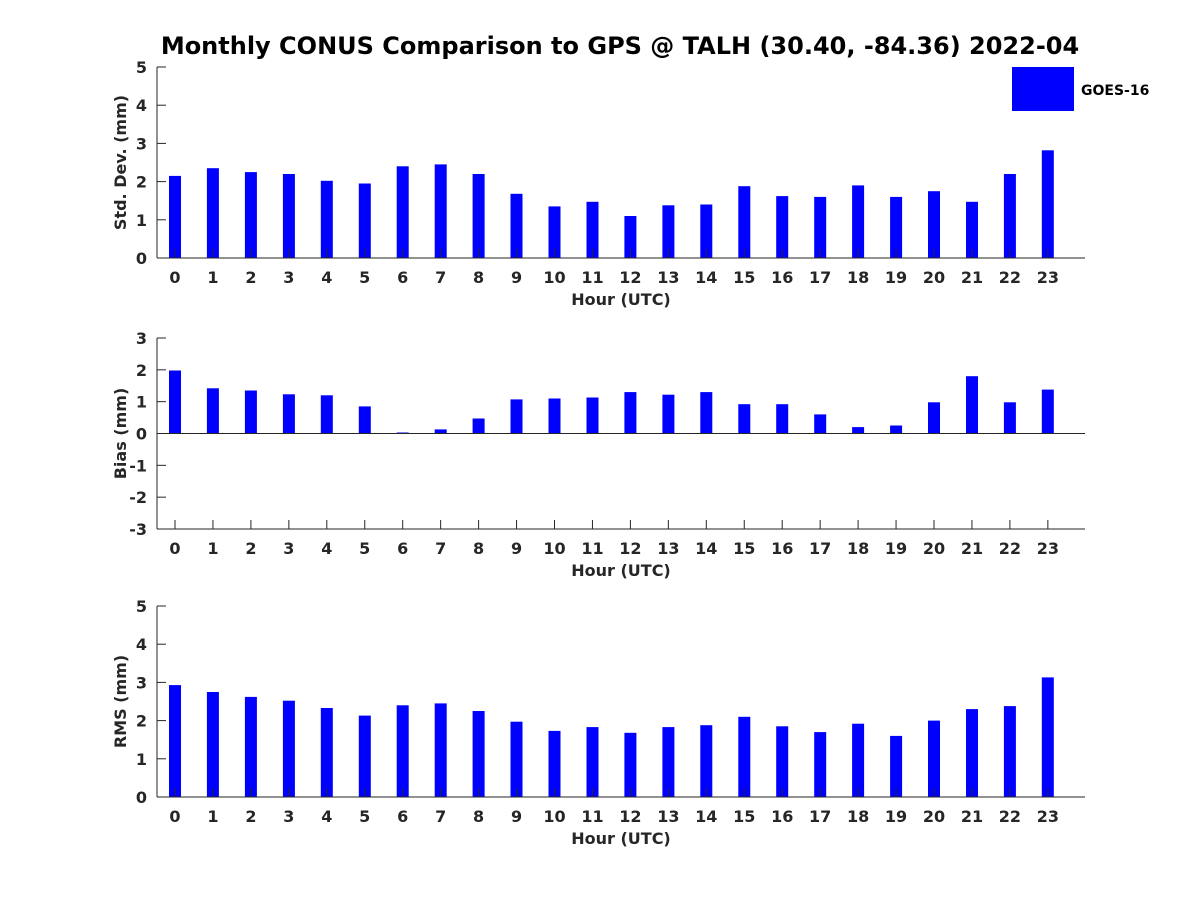 The height and width of the screenshot is (900, 1200). I want to click on x-tick-label: 10, so click(554, 277).